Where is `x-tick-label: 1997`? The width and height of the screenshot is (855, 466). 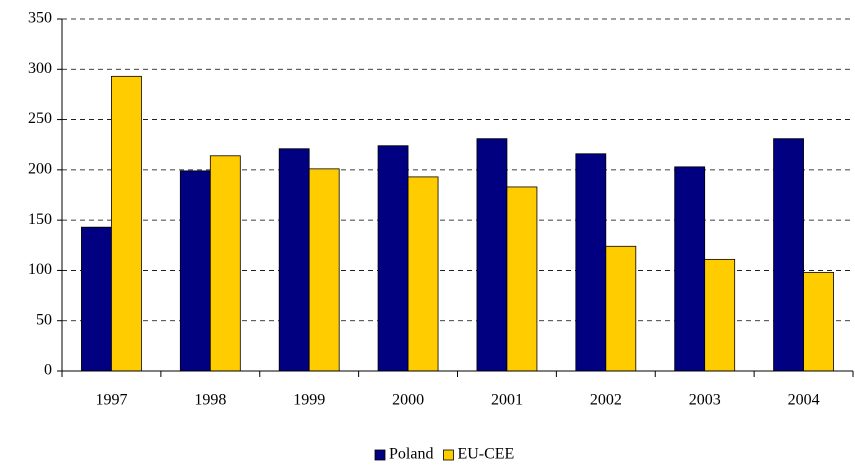 x-tick-label: 1997 is located at coordinates (111, 400).